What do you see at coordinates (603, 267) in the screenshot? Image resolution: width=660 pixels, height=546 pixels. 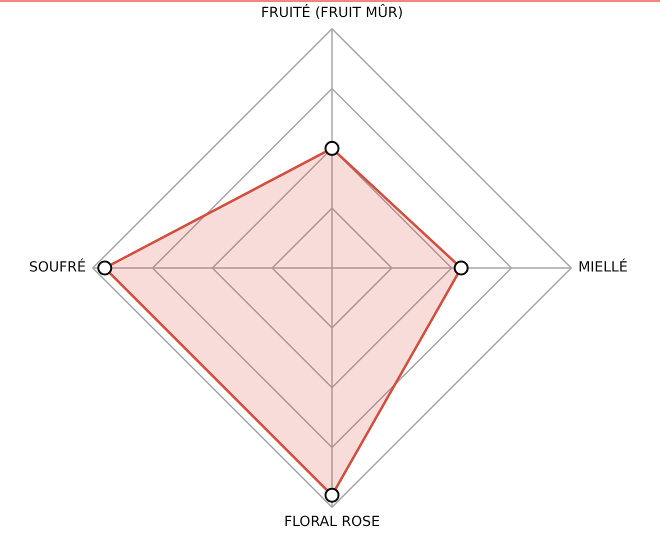 I see `spoke-label: MIELLÉ` at bounding box center [603, 267].